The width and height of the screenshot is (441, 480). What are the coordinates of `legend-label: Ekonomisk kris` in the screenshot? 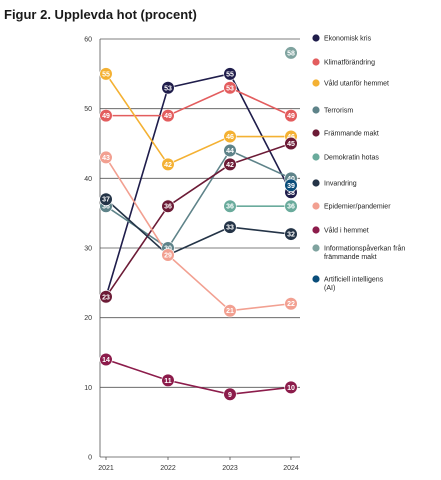 It's located at (348, 39).